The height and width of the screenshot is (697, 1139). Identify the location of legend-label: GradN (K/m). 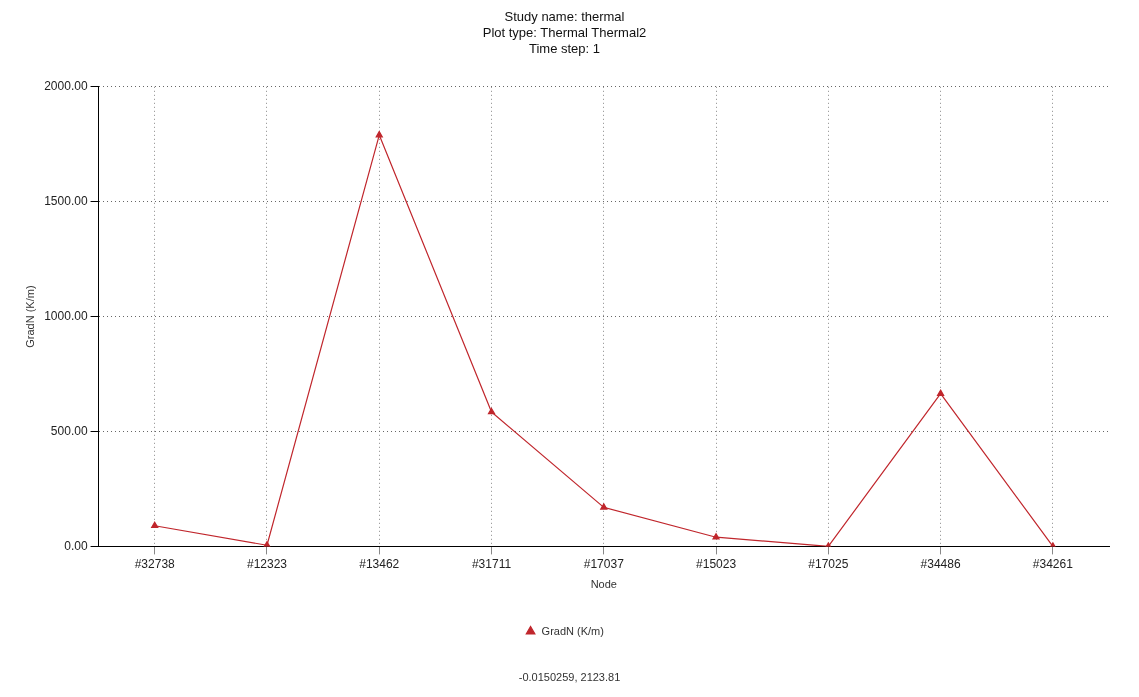
(572, 630).